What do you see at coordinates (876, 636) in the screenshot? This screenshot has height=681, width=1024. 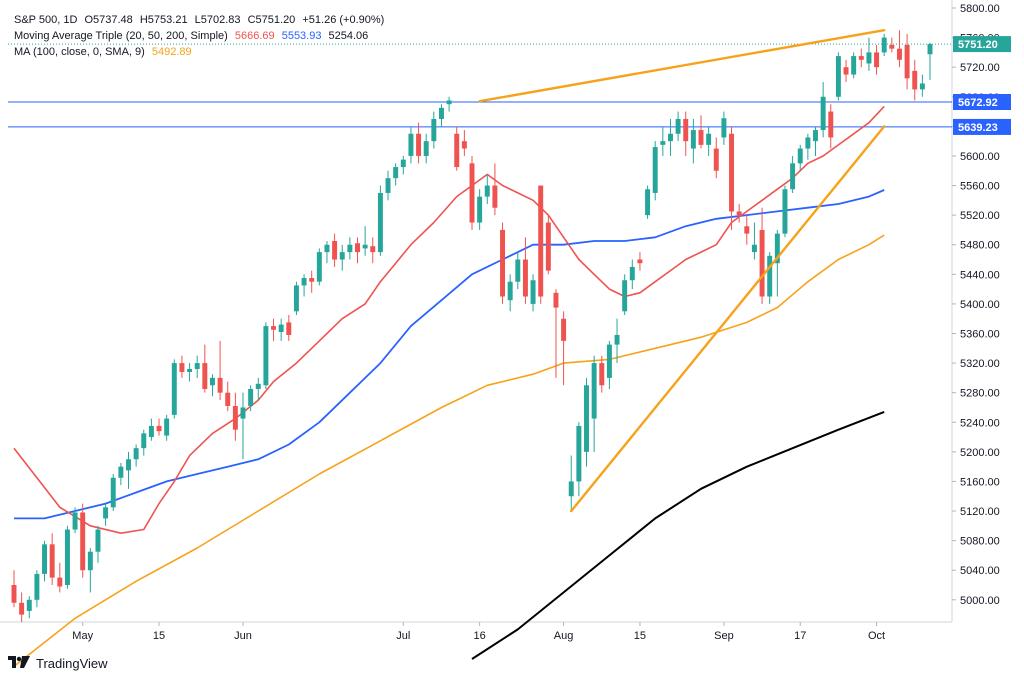 I see `x-tick-label: Oct` at bounding box center [876, 636].